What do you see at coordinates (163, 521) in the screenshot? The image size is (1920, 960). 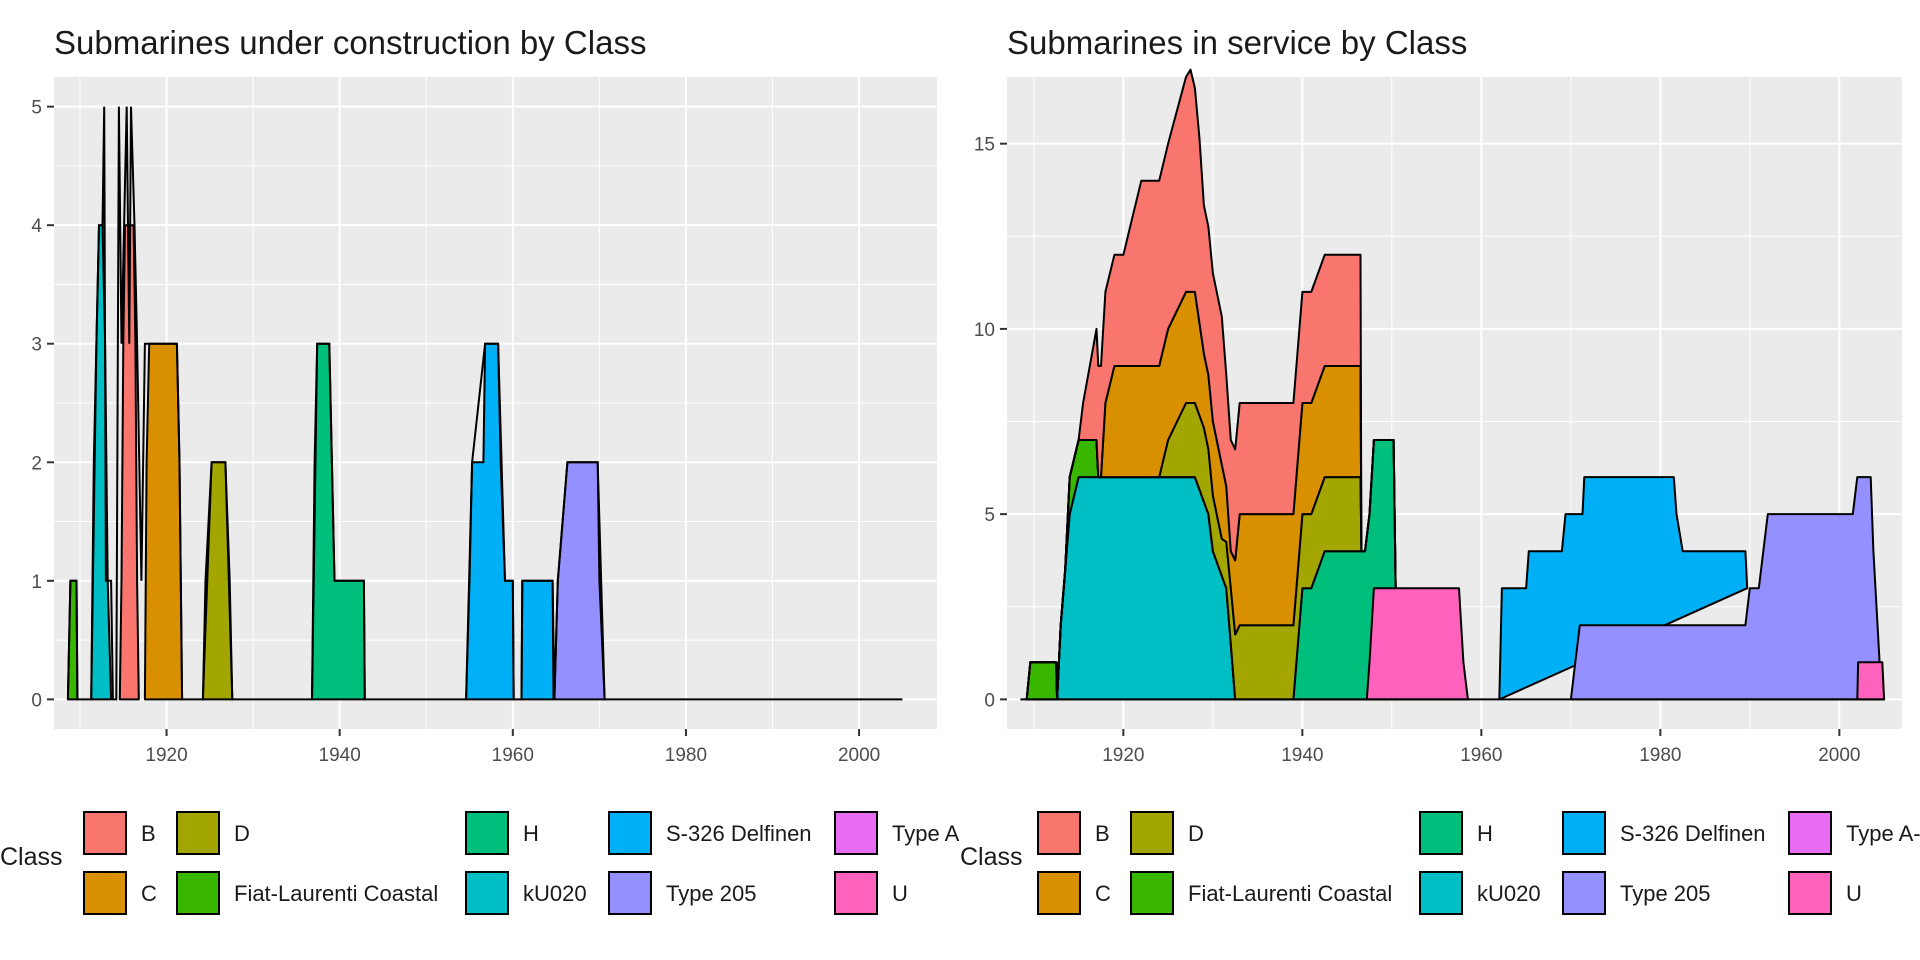 I see `area-c` at bounding box center [163, 521].